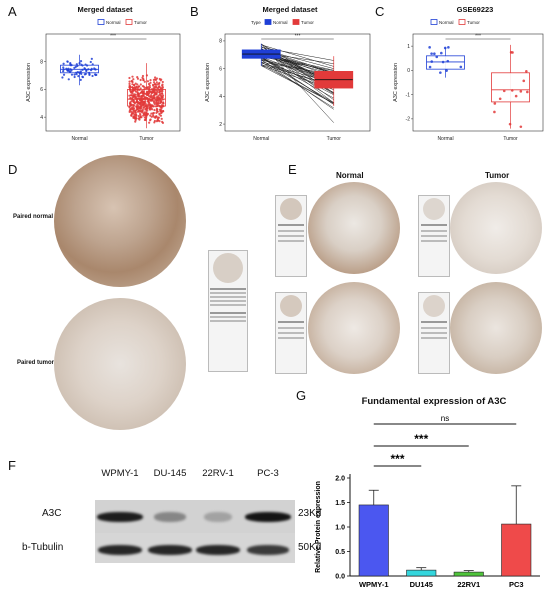  Describe the element at coordinates (220, 97) in the screenshot. I see `y-tick-label: 4` at that location.